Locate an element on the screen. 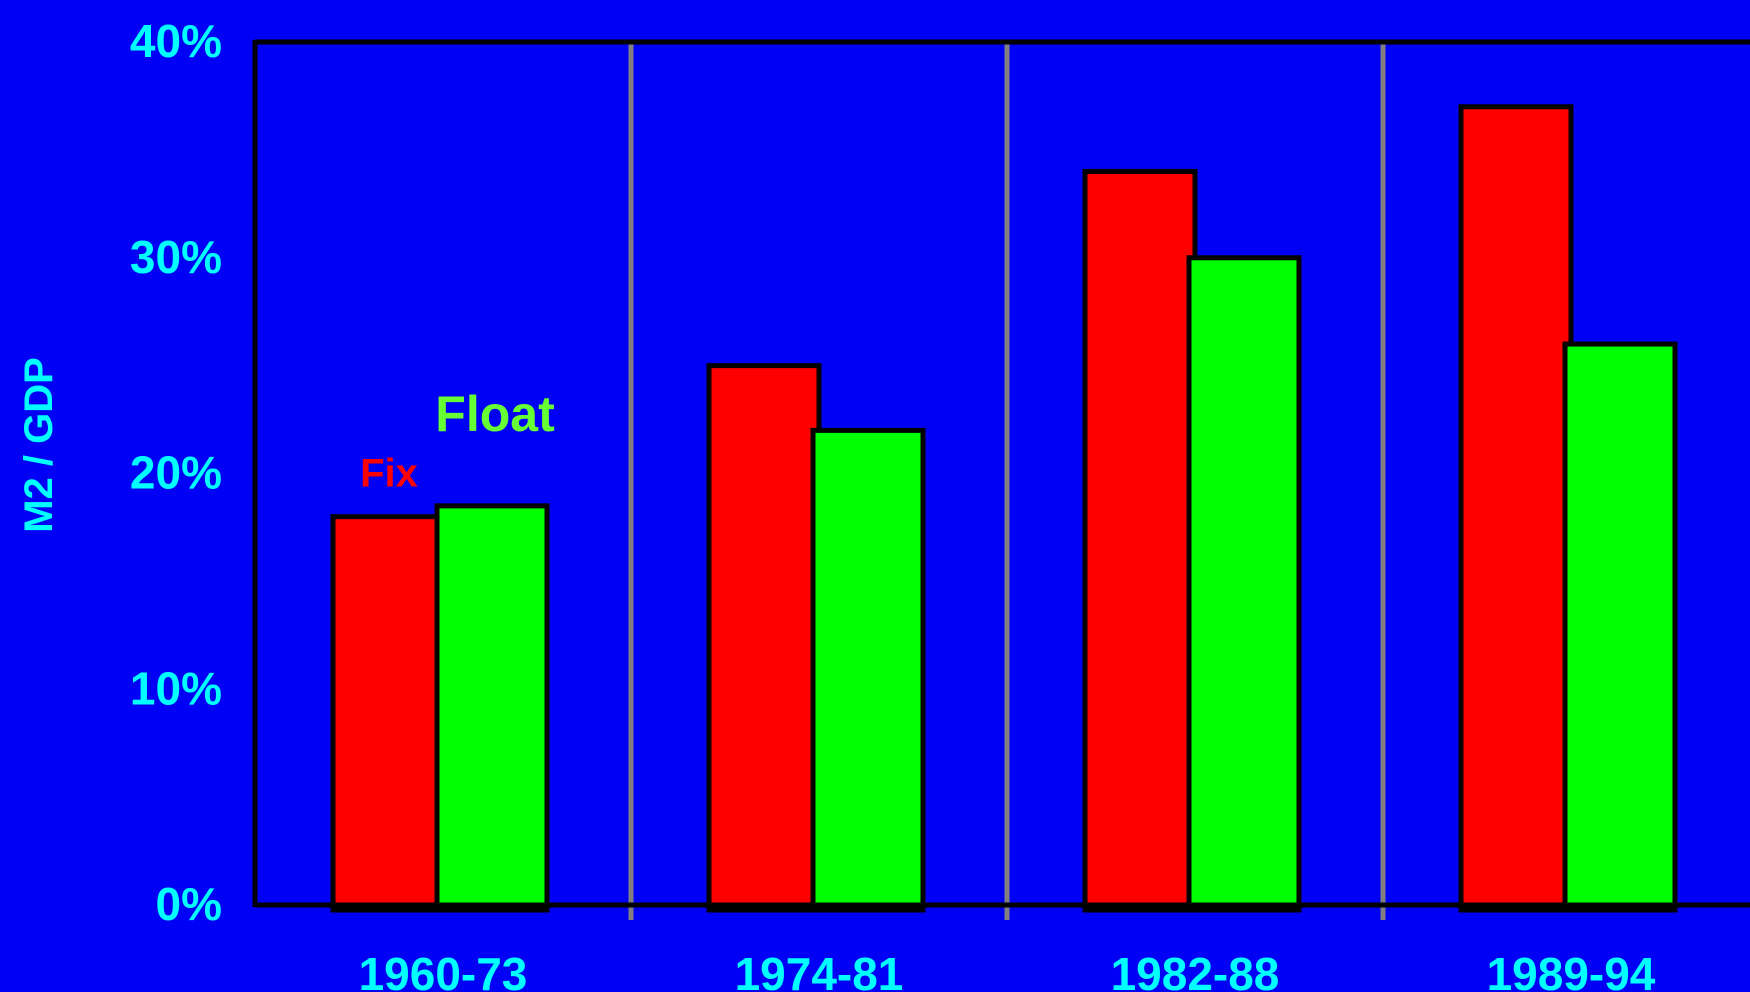 This screenshot has width=1750, height=992. series-labels: Fix Float is located at coordinates (457, 441).